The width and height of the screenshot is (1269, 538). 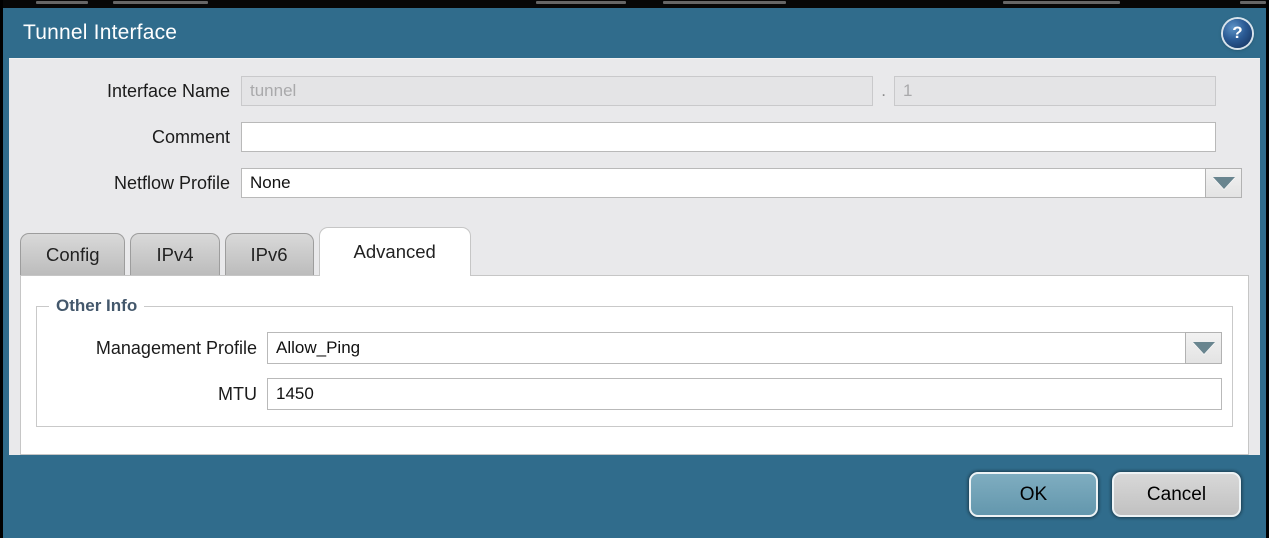 I want to click on tab-ipv4: IPv4, so click(x=175, y=254).